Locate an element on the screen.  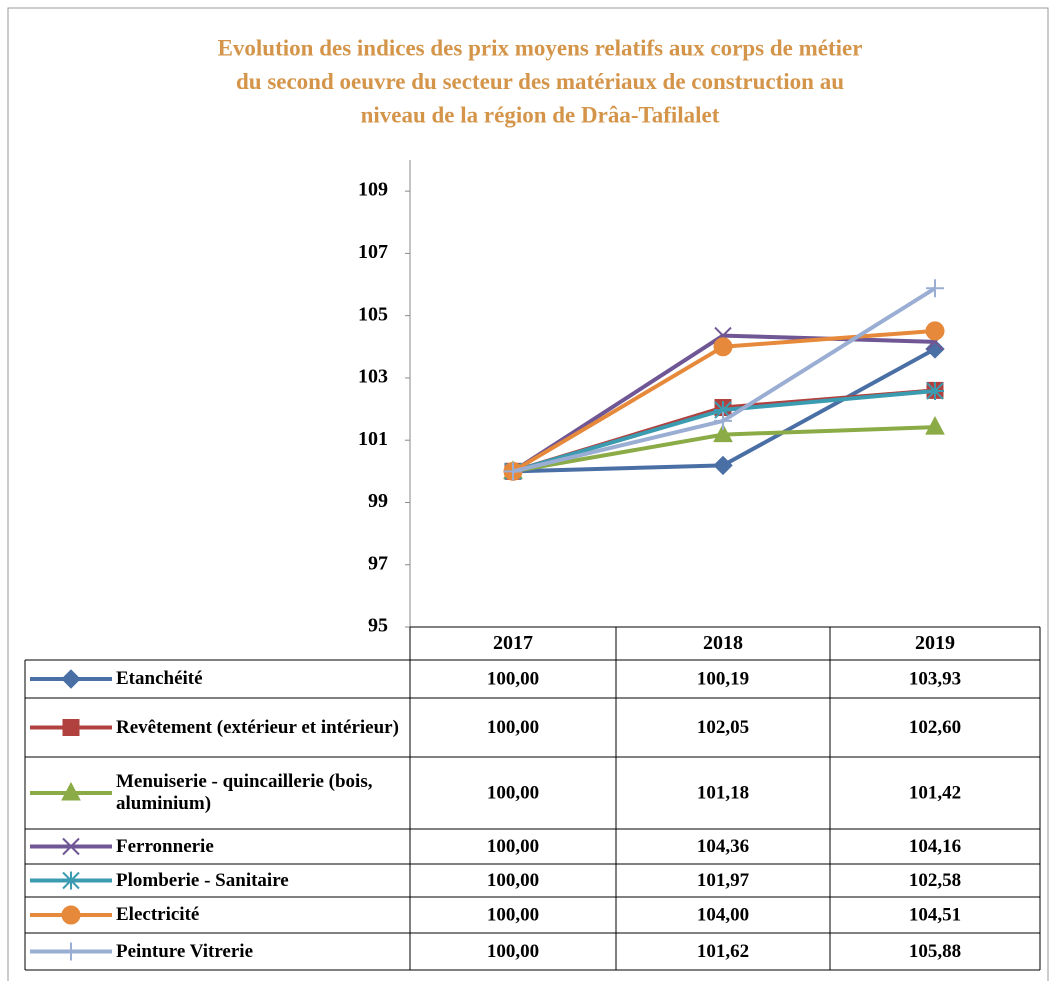
x-tick-label: 2017 is located at coordinates (513, 643).